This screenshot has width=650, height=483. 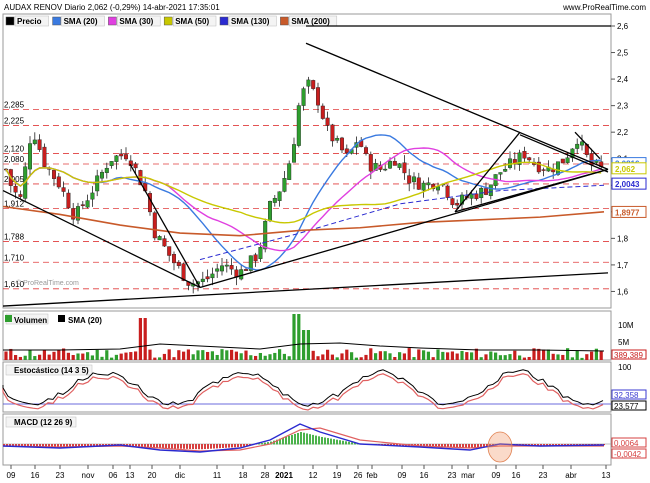 I want to click on x-tick-label: 13, so click(x=606, y=475).